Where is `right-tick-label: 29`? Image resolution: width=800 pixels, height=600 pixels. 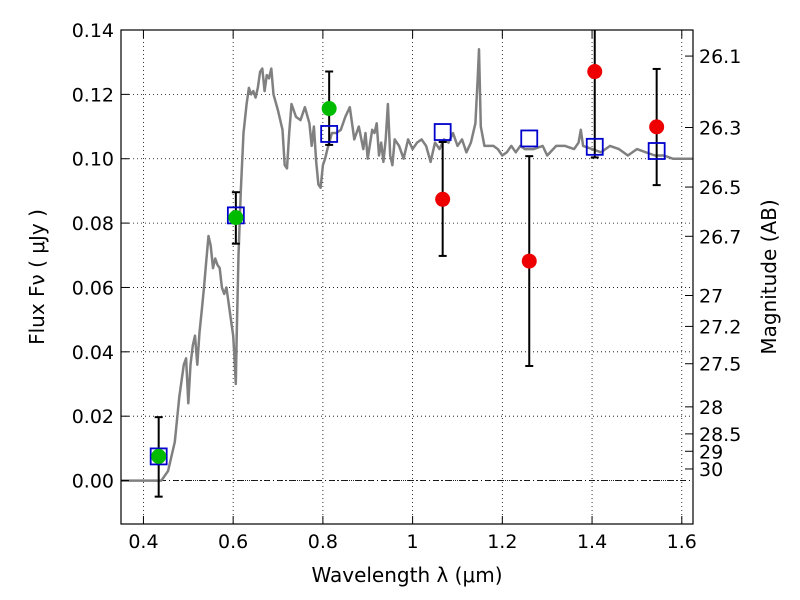
right-tick-label: 29 is located at coordinates (711, 452).